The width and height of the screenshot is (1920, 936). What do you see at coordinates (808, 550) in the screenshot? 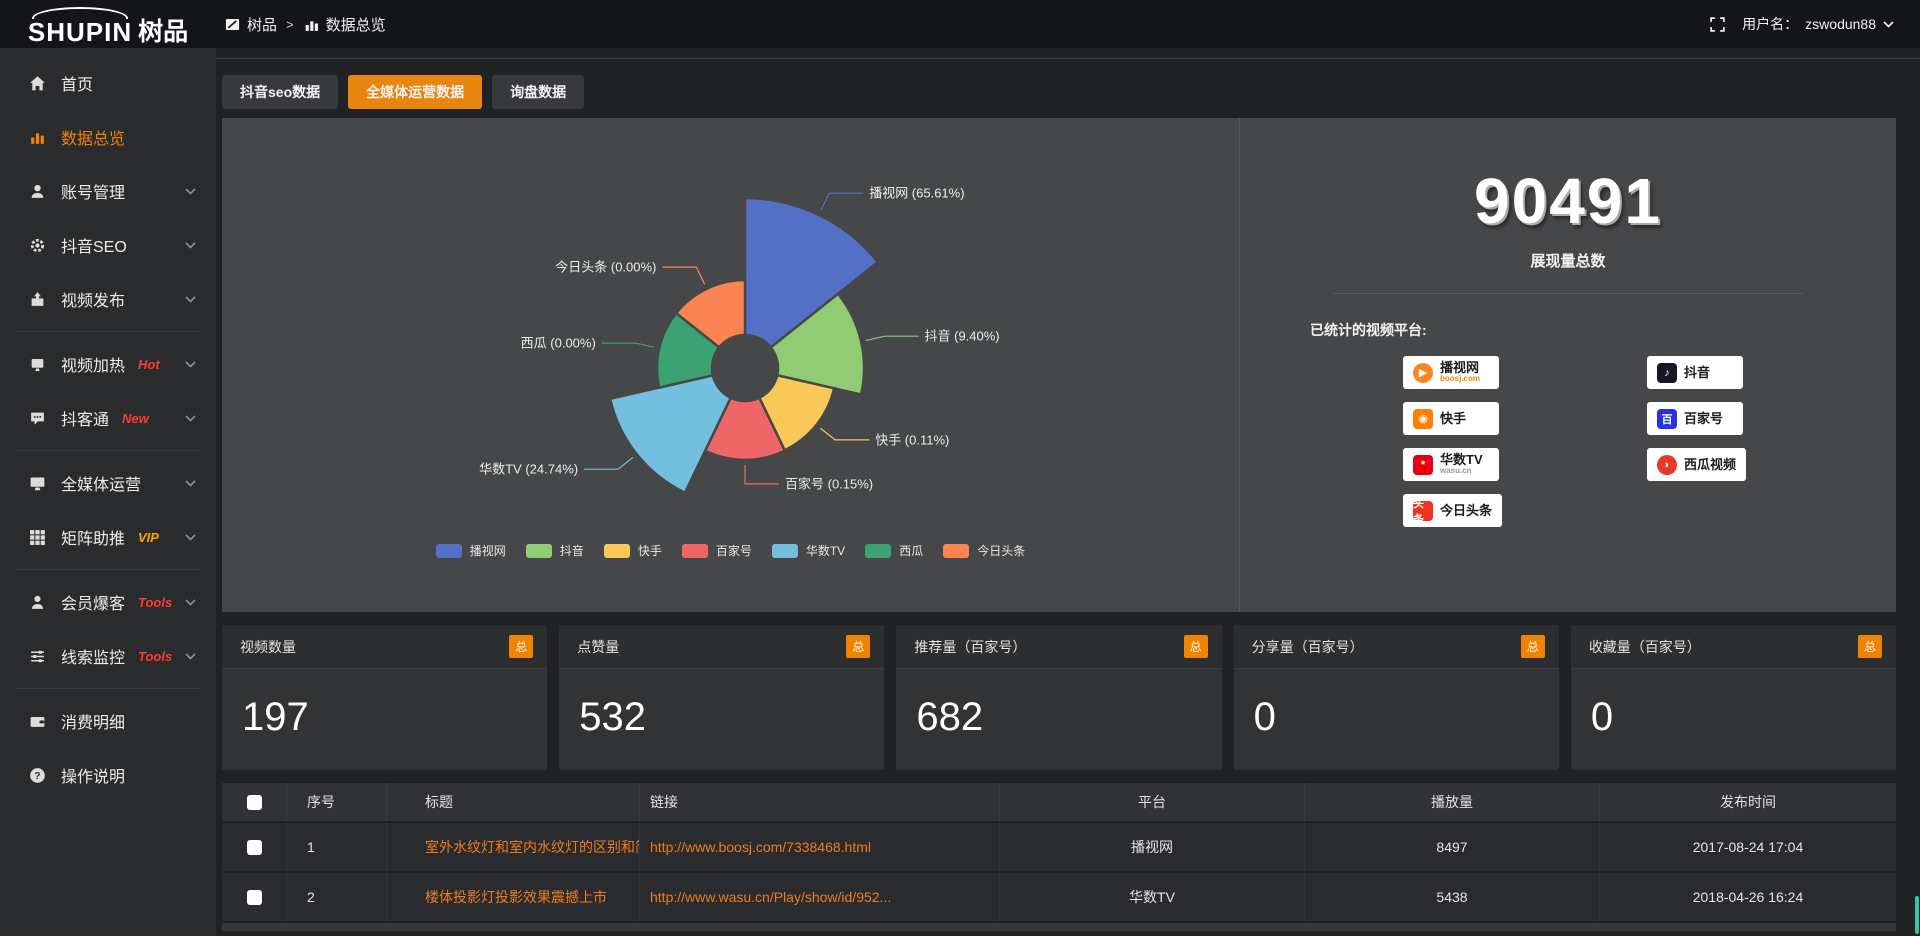
I see `legend-item: 华数TV` at bounding box center [808, 550].